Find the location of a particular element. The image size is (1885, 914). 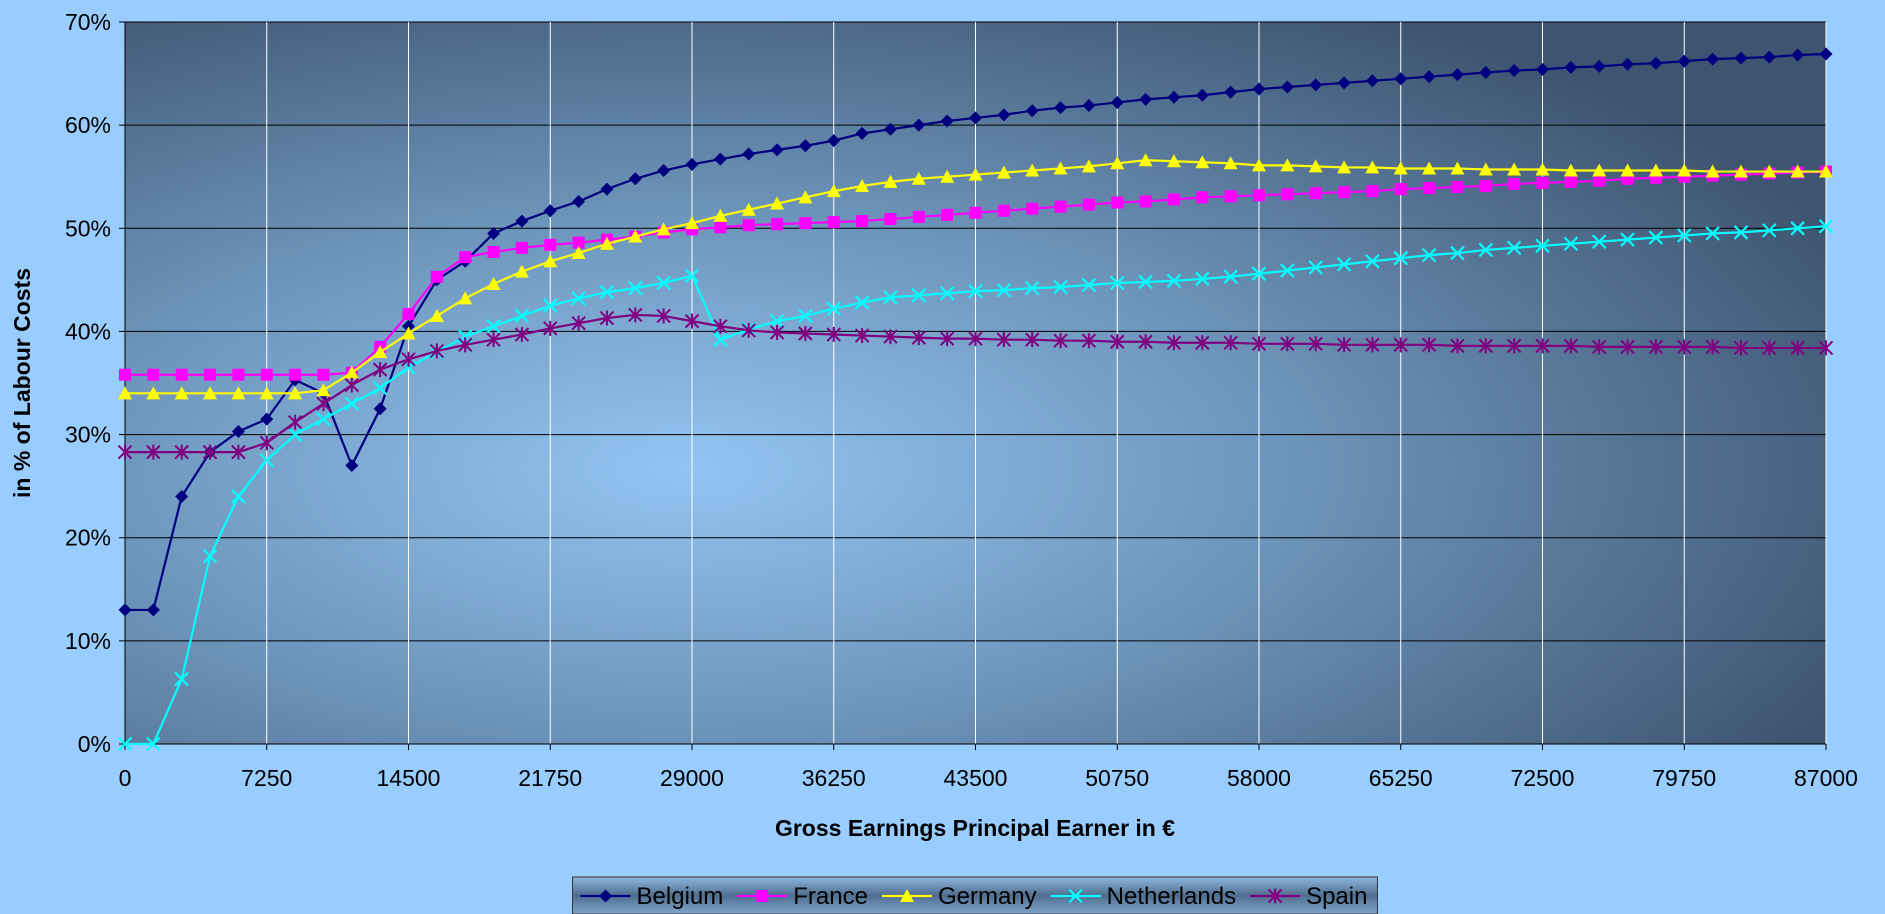

x-axis-title: Gross Earnings Principal Earner in € is located at coordinates (975, 828).